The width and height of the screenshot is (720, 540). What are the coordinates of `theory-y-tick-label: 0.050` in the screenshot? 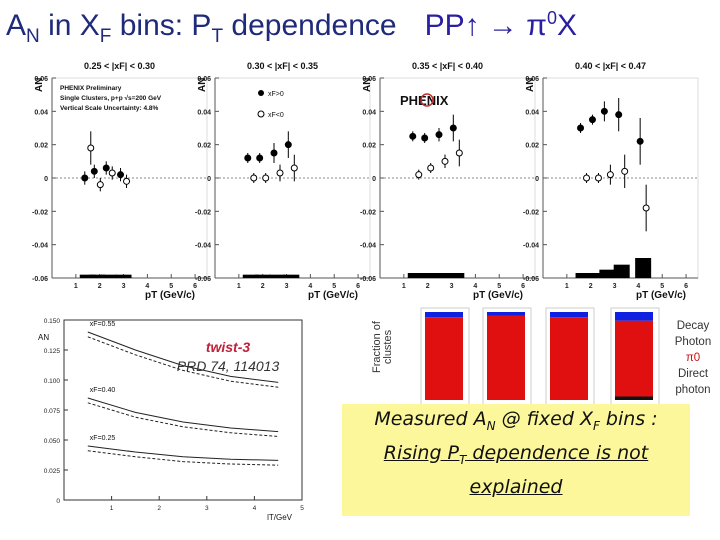 It's located at (52, 441).